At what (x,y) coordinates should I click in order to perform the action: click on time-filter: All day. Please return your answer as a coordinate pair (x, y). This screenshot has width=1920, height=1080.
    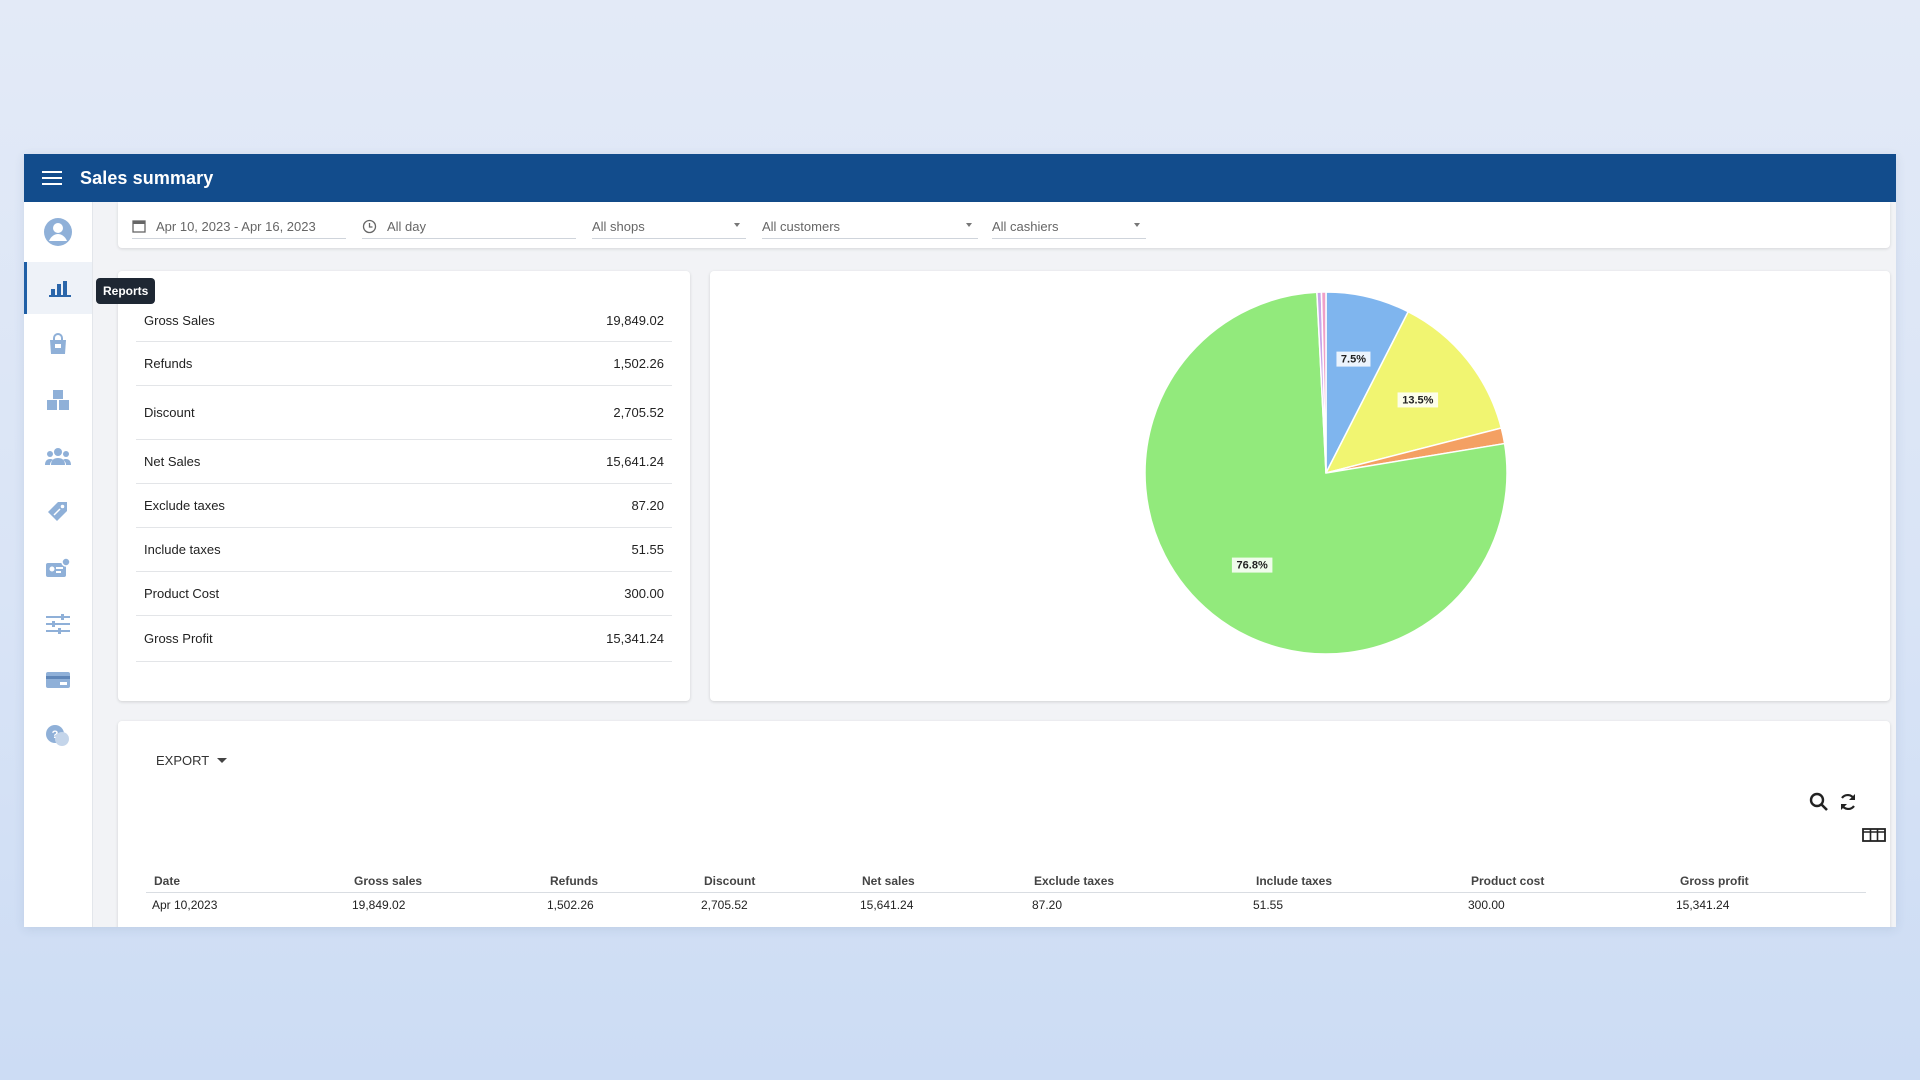
    Looking at the image, I should click on (469, 226).